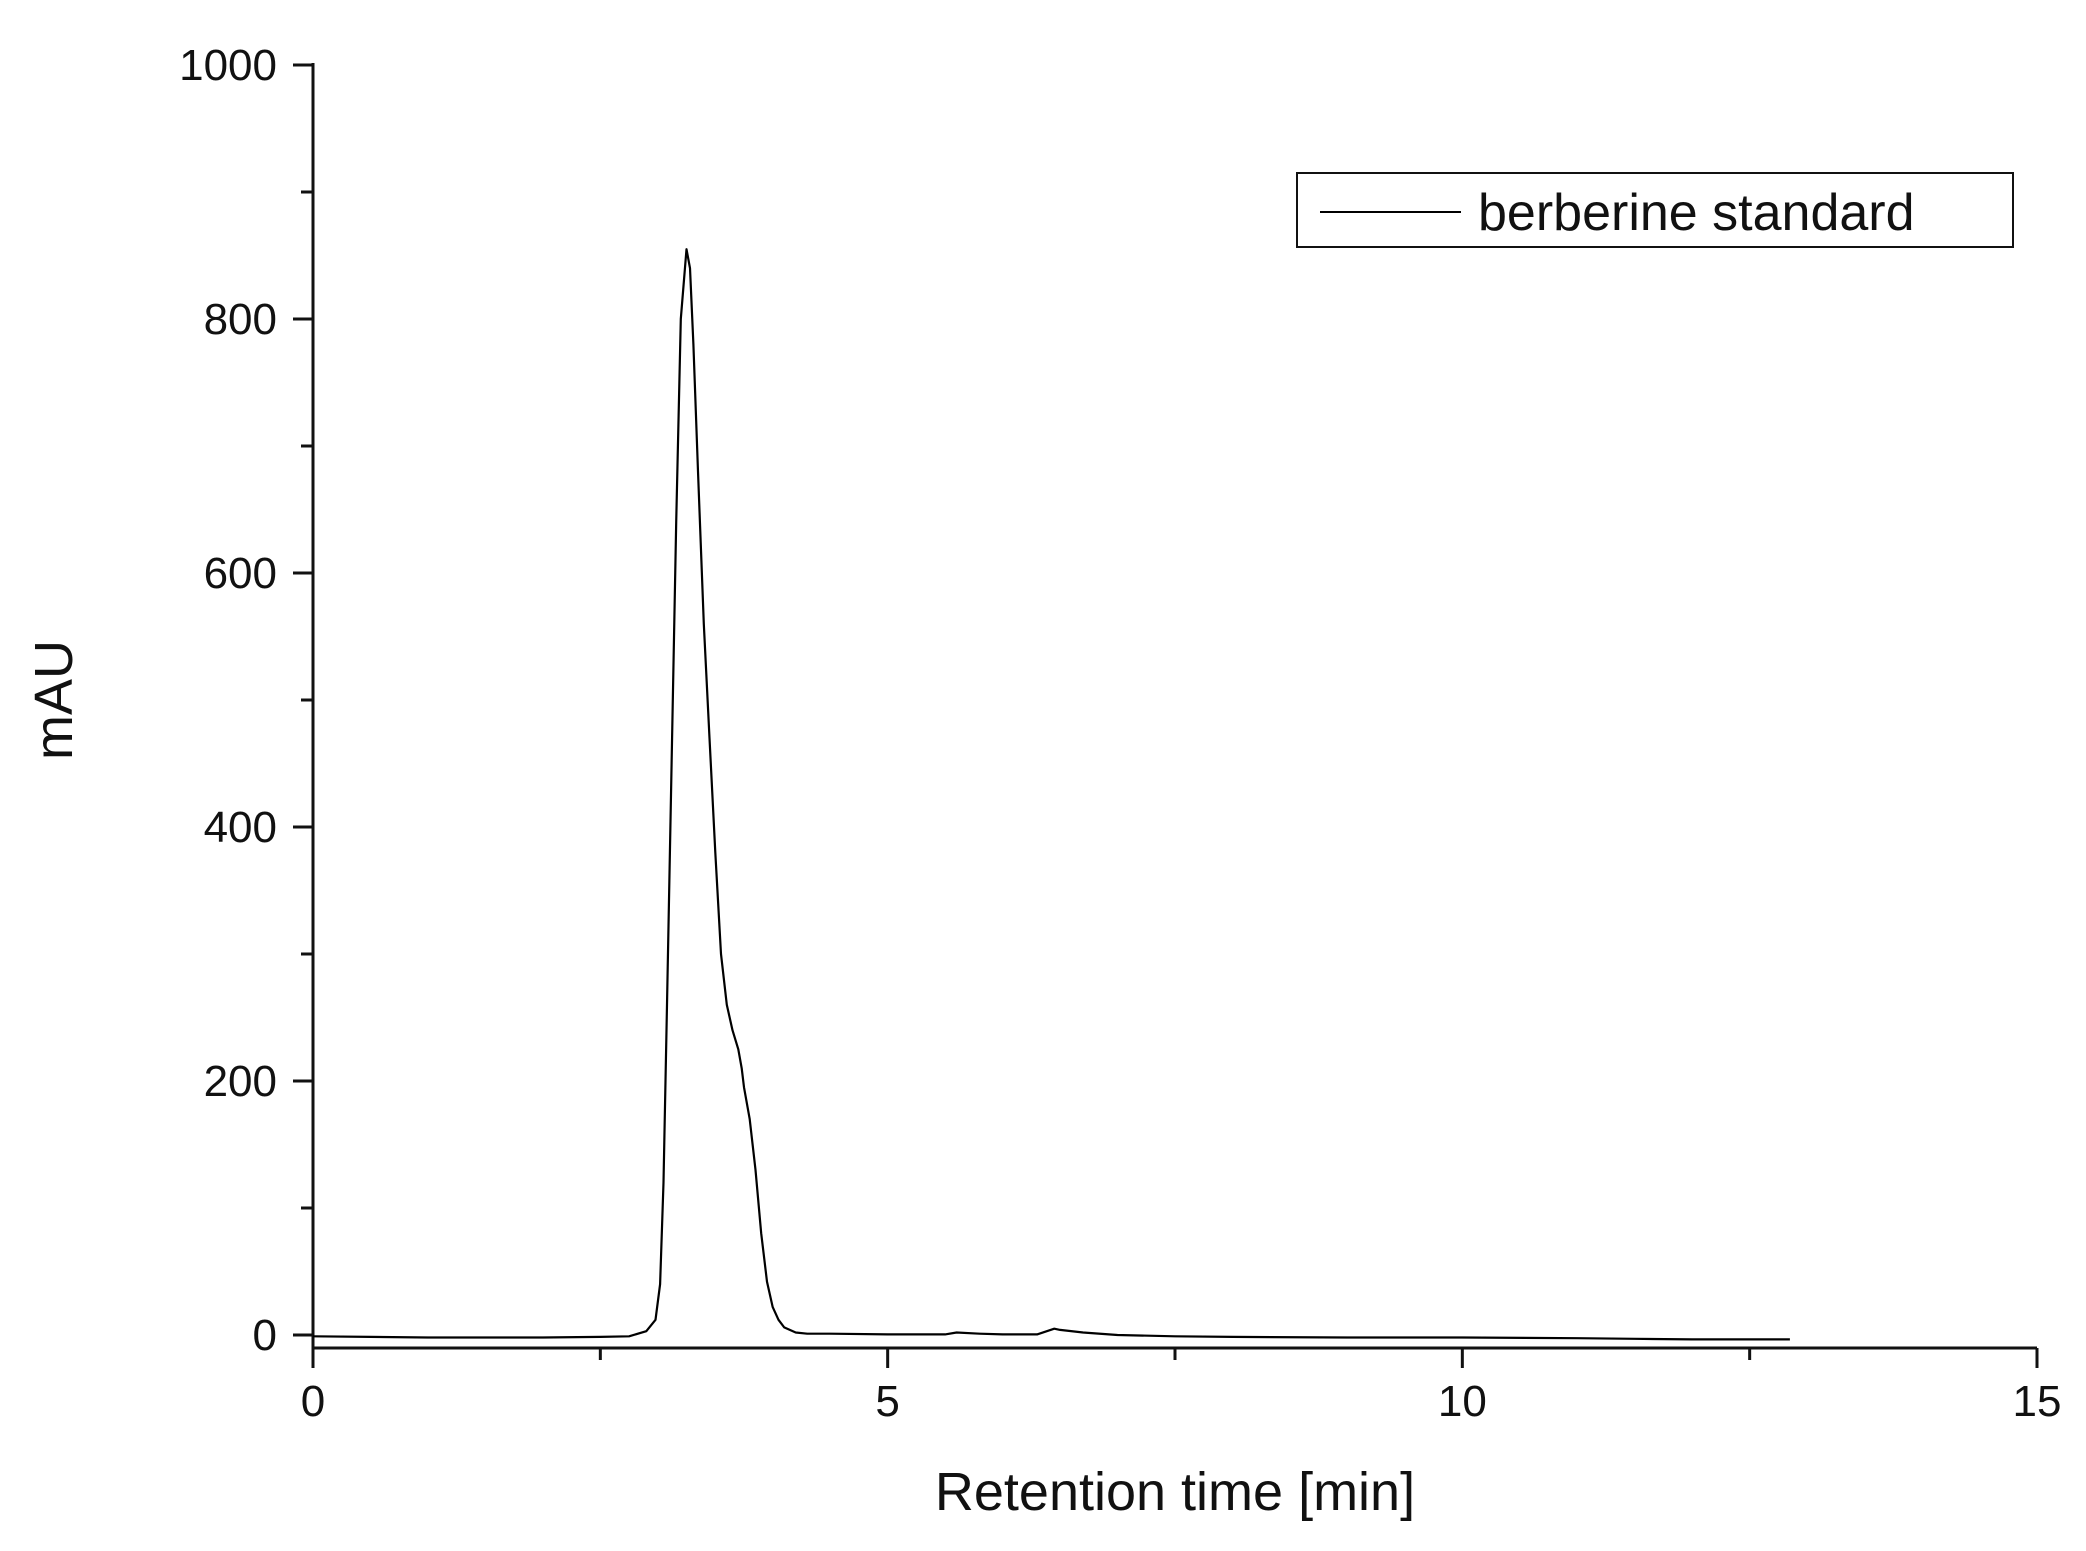 This screenshot has width=2086, height=1551. What do you see at coordinates (1462, 1401) in the screenshot?
I see `x-tick-label: 10` at bounding box center [1462, 1401].